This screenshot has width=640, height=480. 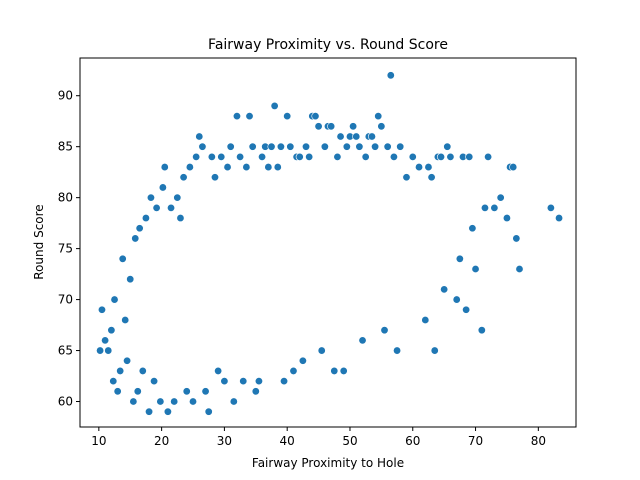 What do you see at coordinates (65, 198) in the screenshot?
I see `y-tick-label: 80` at bounding box center [65, 198].